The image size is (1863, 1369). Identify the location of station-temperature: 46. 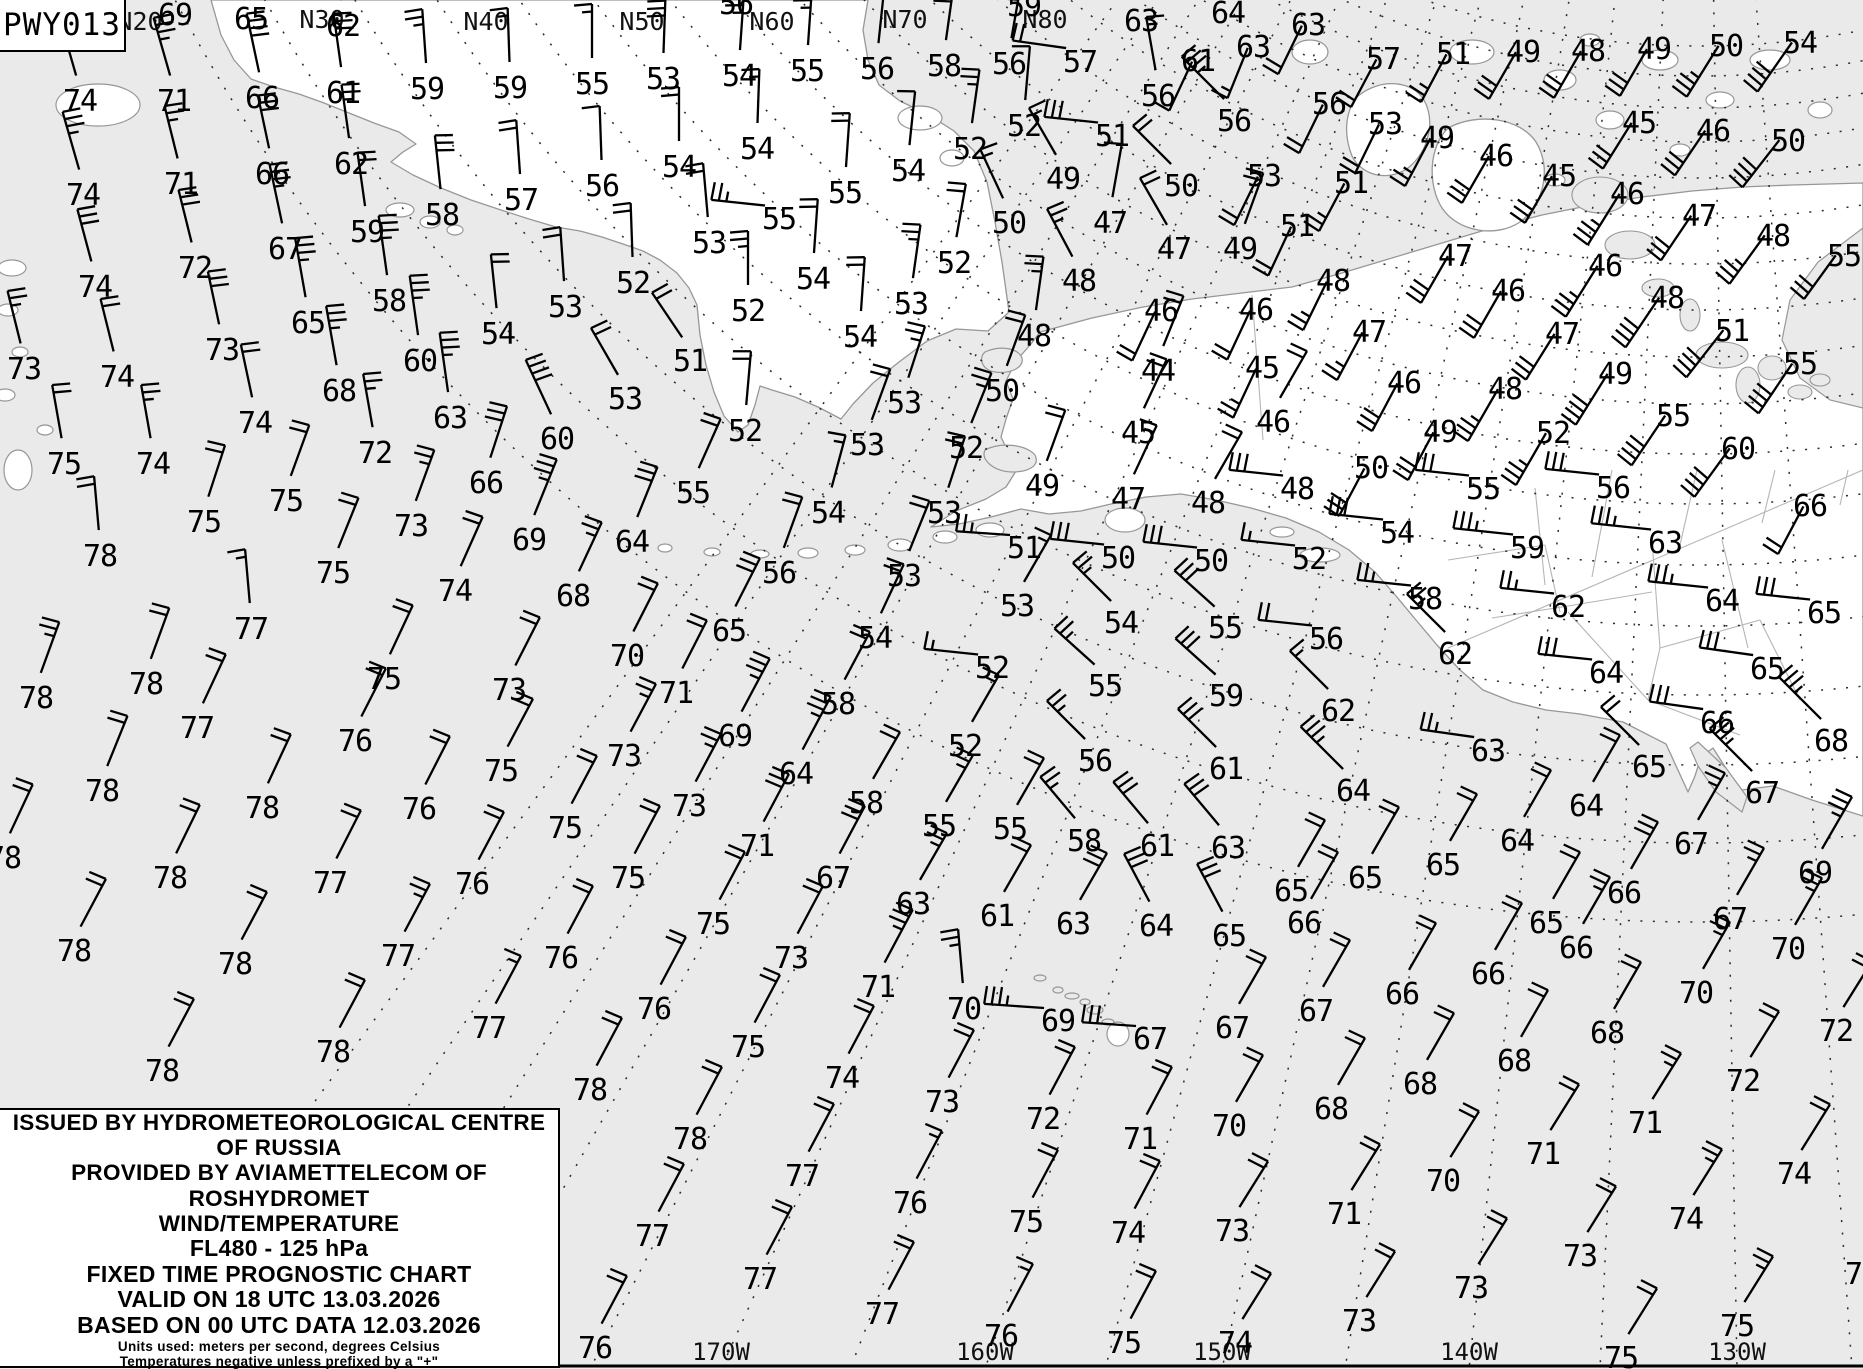
(1605, 266).